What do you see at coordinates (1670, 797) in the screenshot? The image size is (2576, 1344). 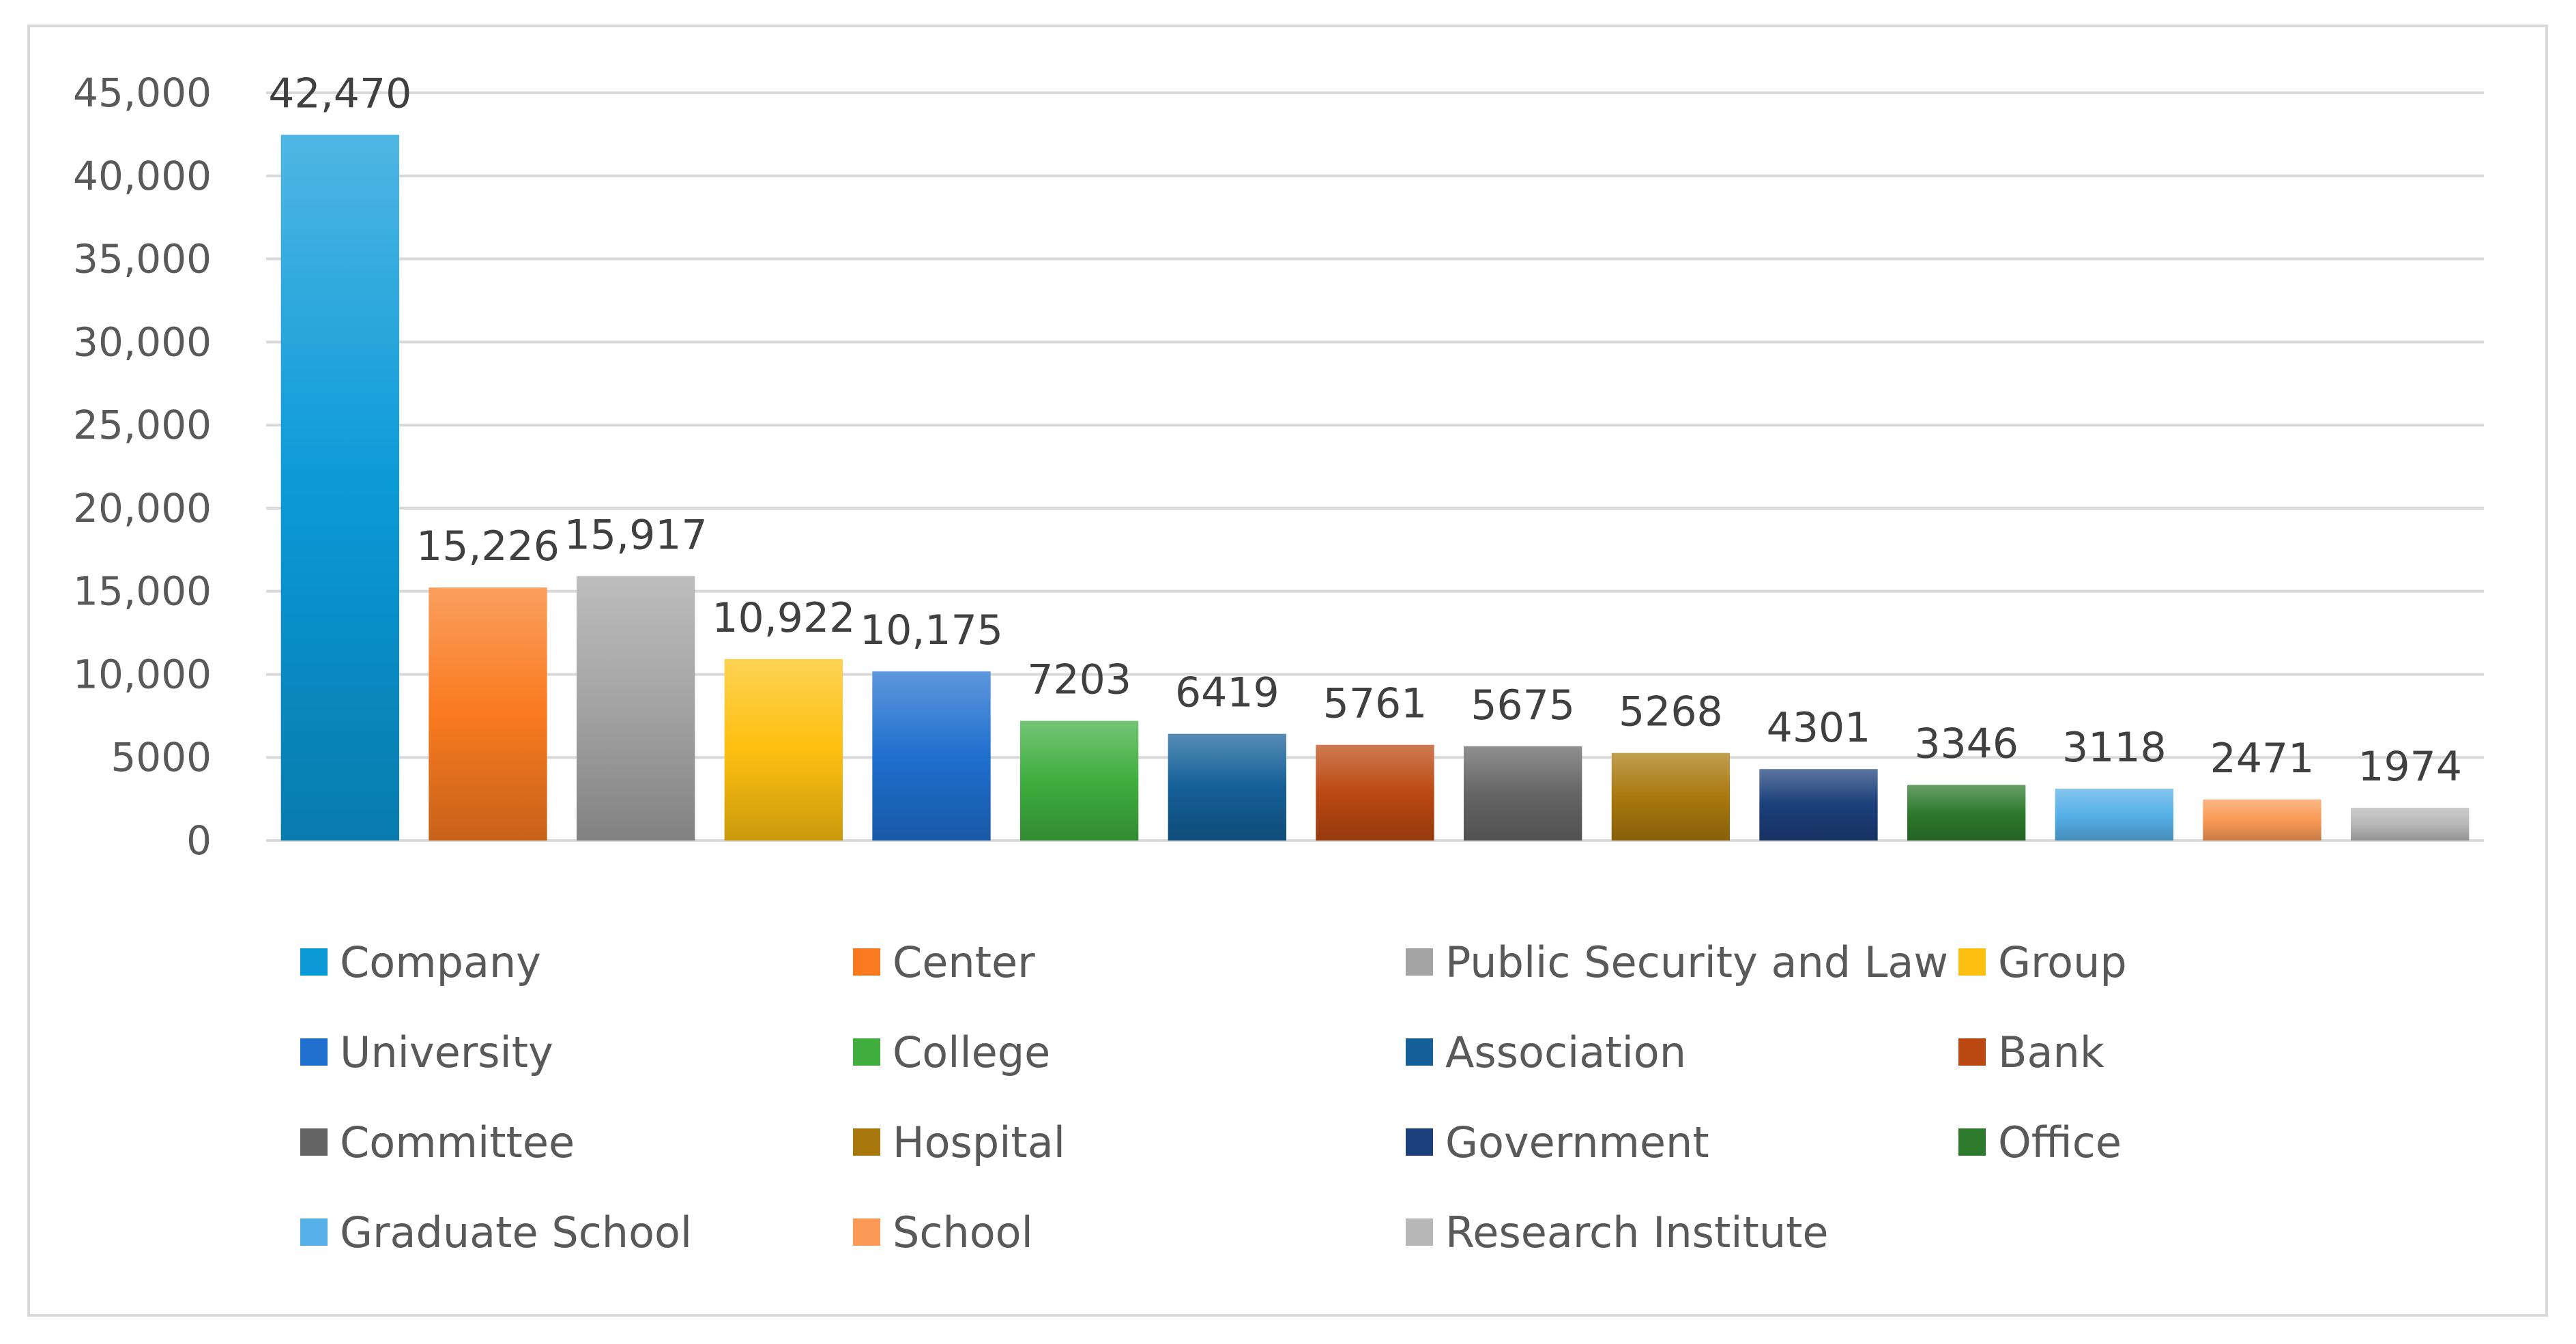 I see `bar-hospital` at bounding box center [1670, 797].